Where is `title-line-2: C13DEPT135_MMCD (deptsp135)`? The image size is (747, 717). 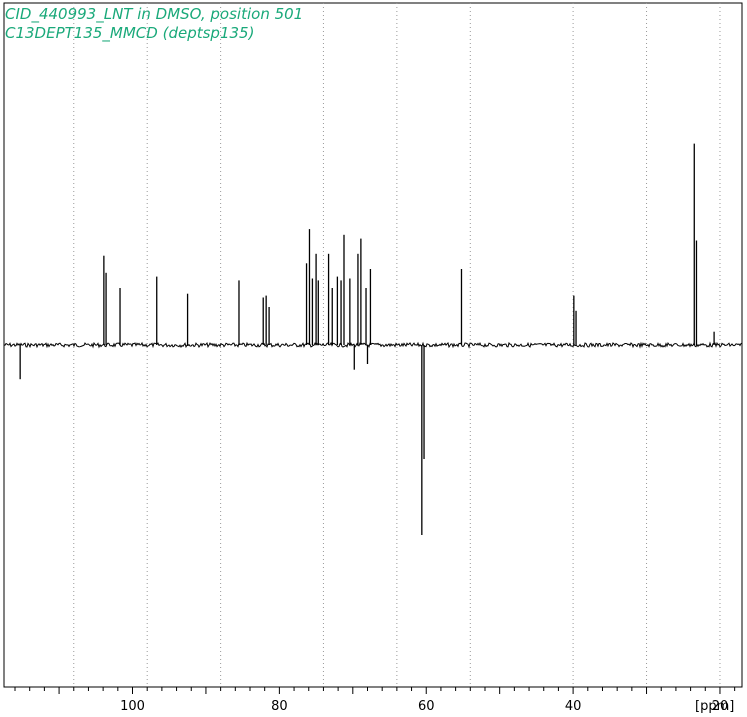
title-line-2: C13DEPT135_MMCD (deptsp135) is located at coordinates (130, 33).